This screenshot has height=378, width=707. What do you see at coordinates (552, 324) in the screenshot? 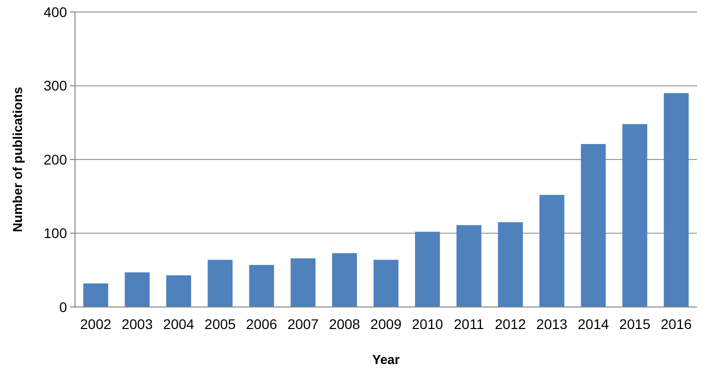
I see `x-tick-label: 2013` at bounding box center [552, 324].